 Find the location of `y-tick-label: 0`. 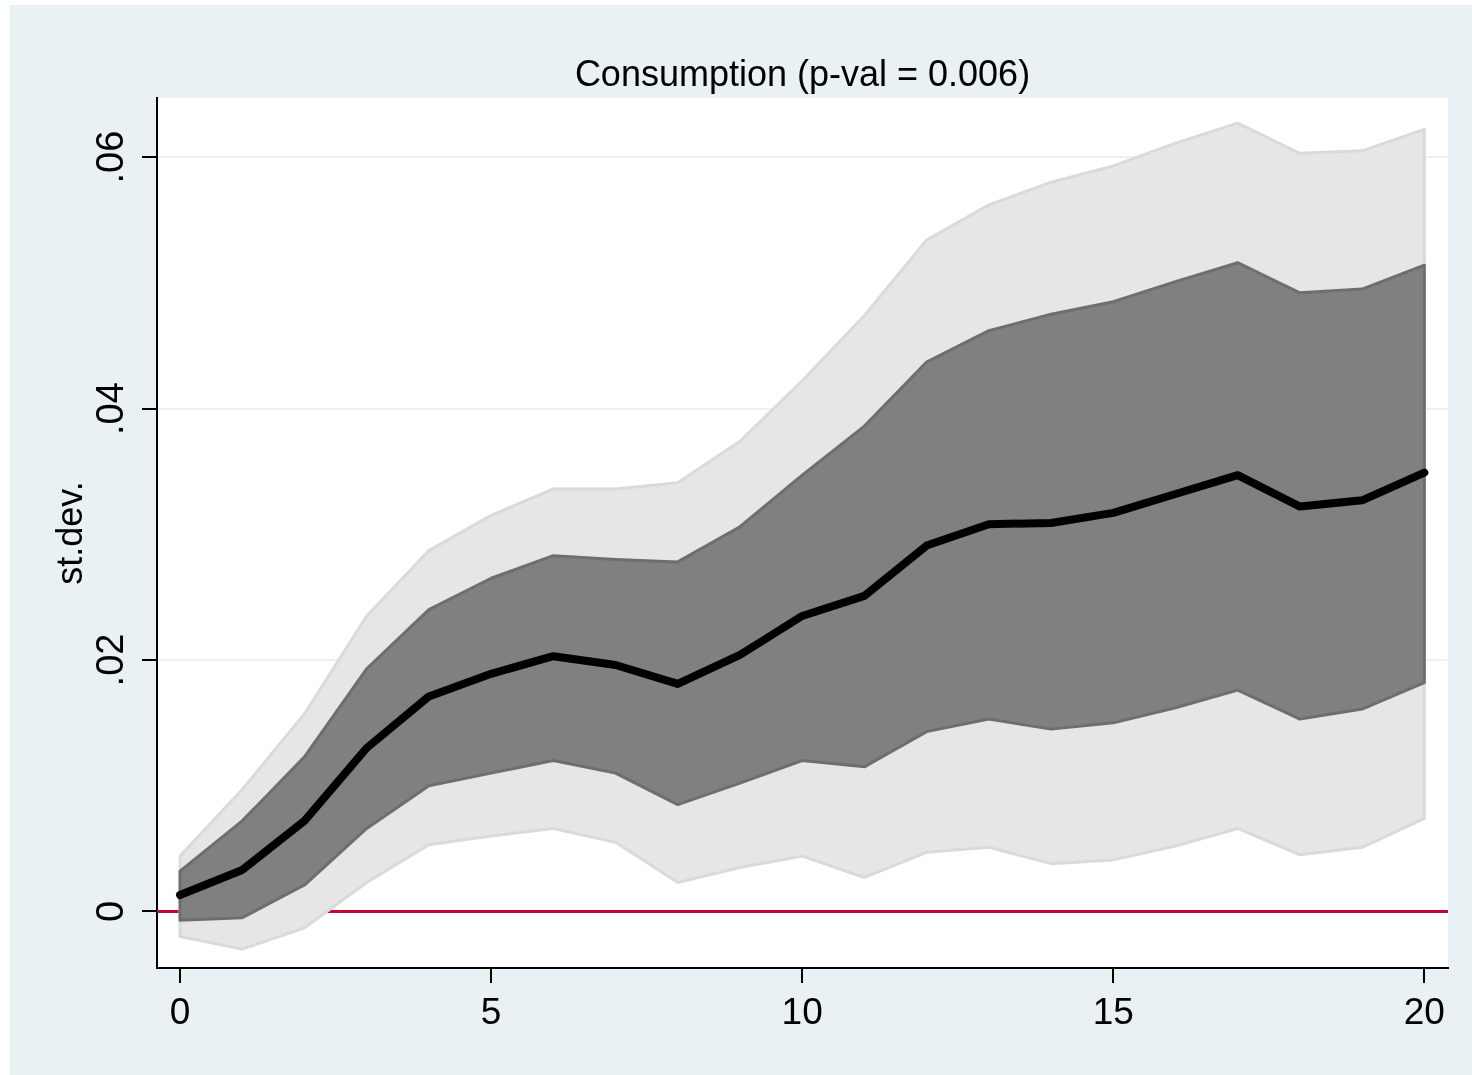

y-tick-label: 0 is located at coordinates (110, 911).